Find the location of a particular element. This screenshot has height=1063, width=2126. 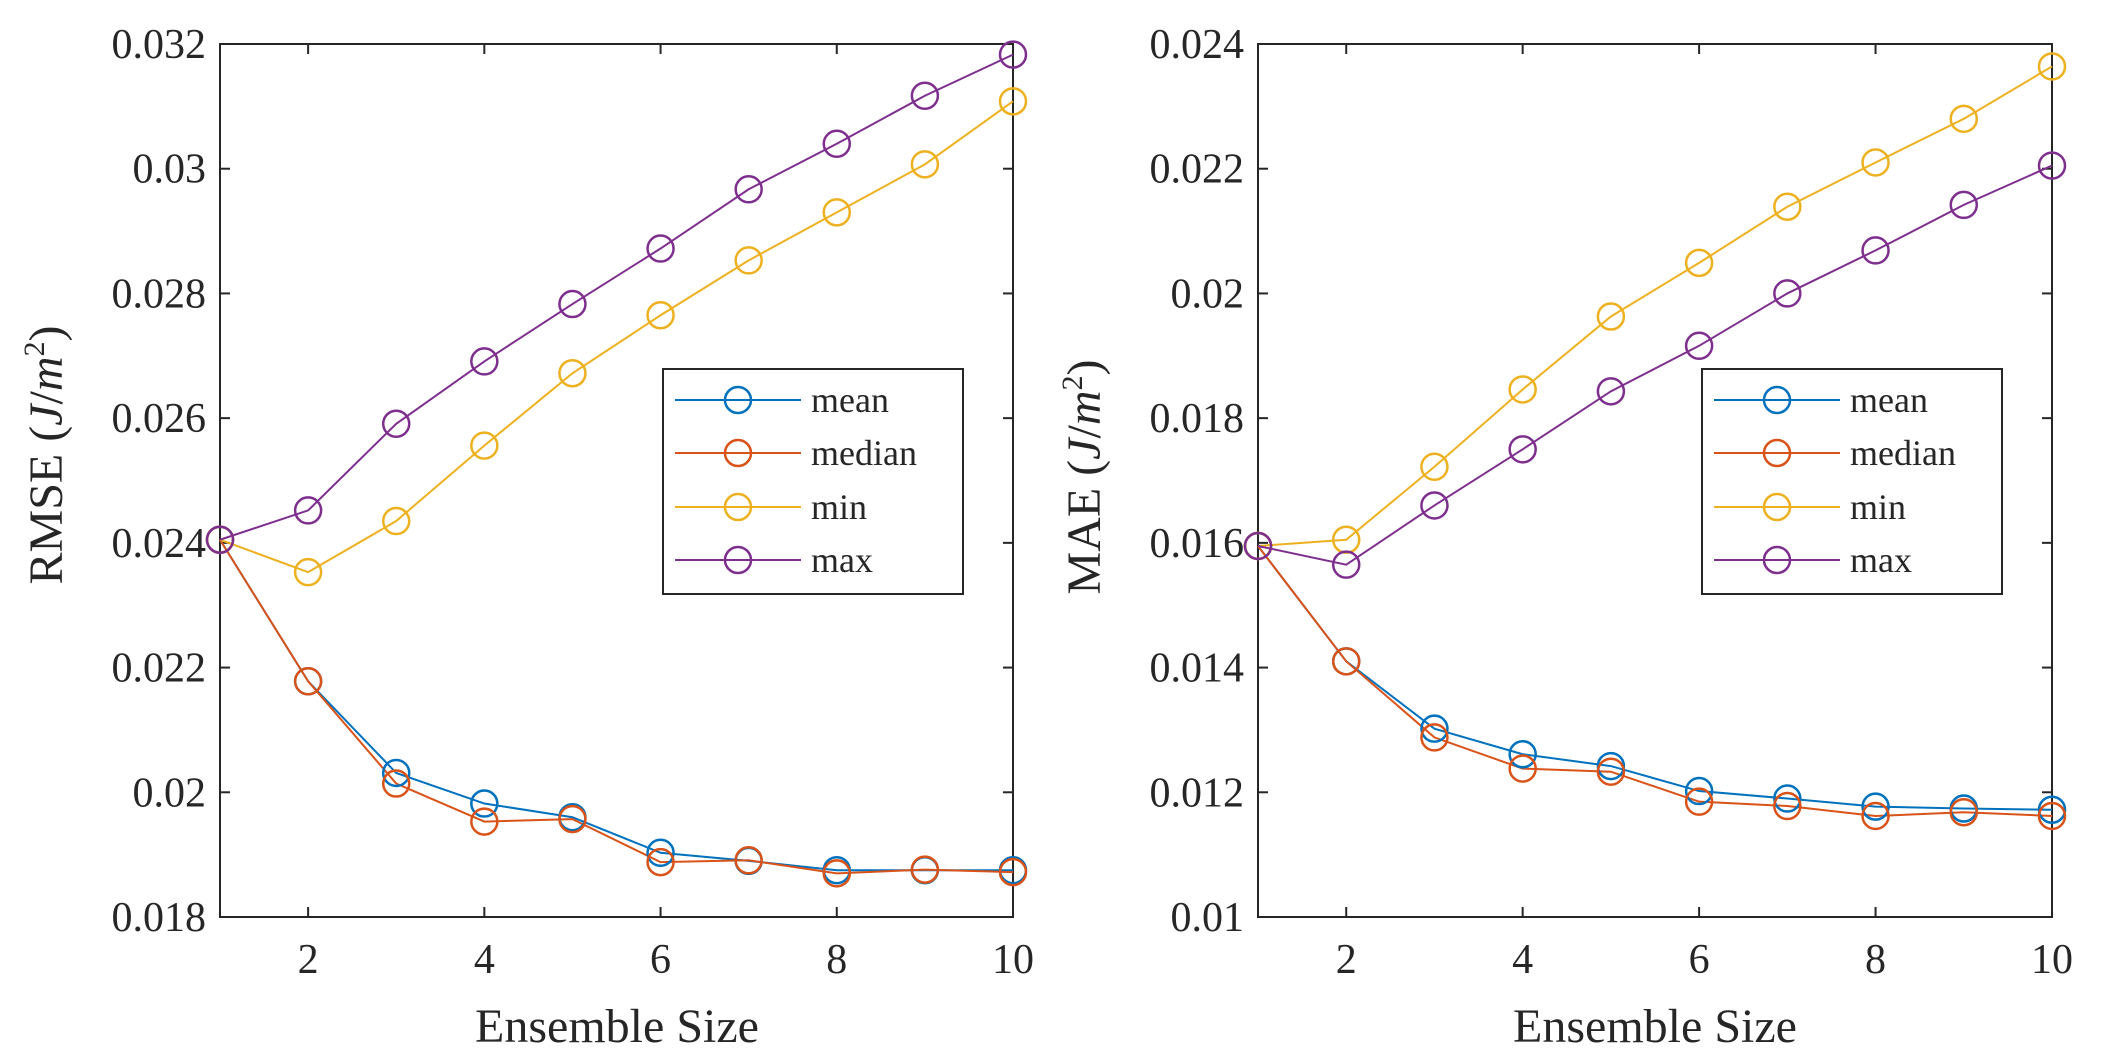

rmse-legend-item-max: max is located at coordinates (774, 560).